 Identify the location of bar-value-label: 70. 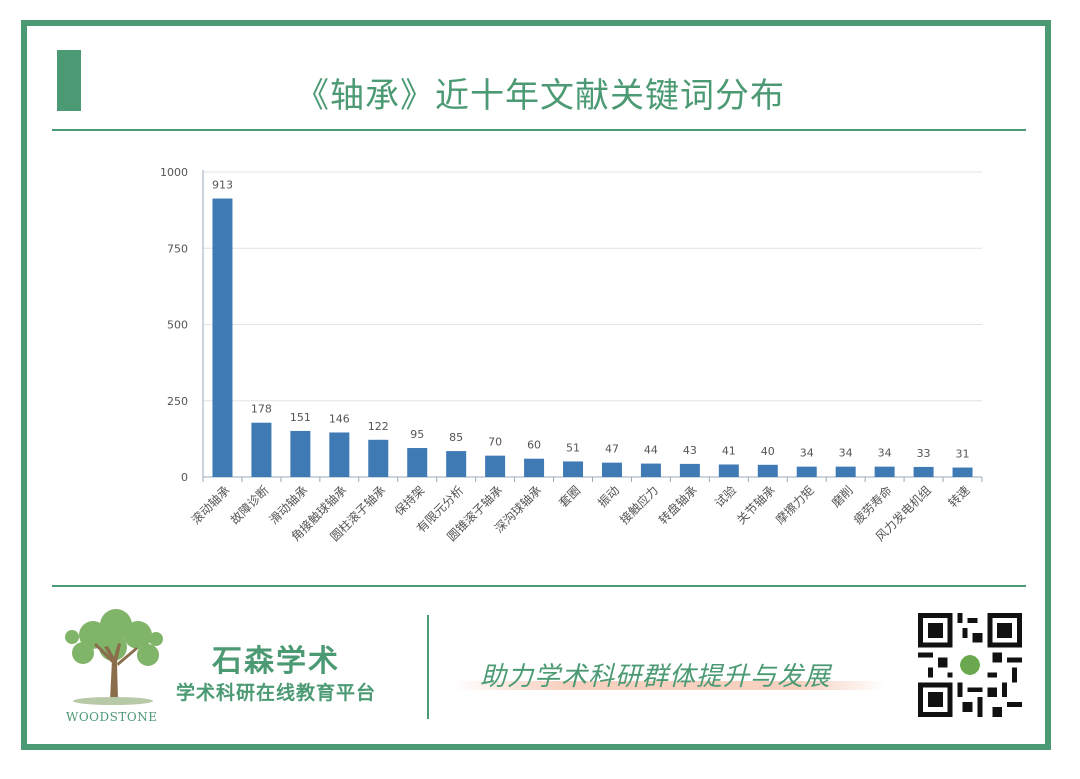
(495, 442).